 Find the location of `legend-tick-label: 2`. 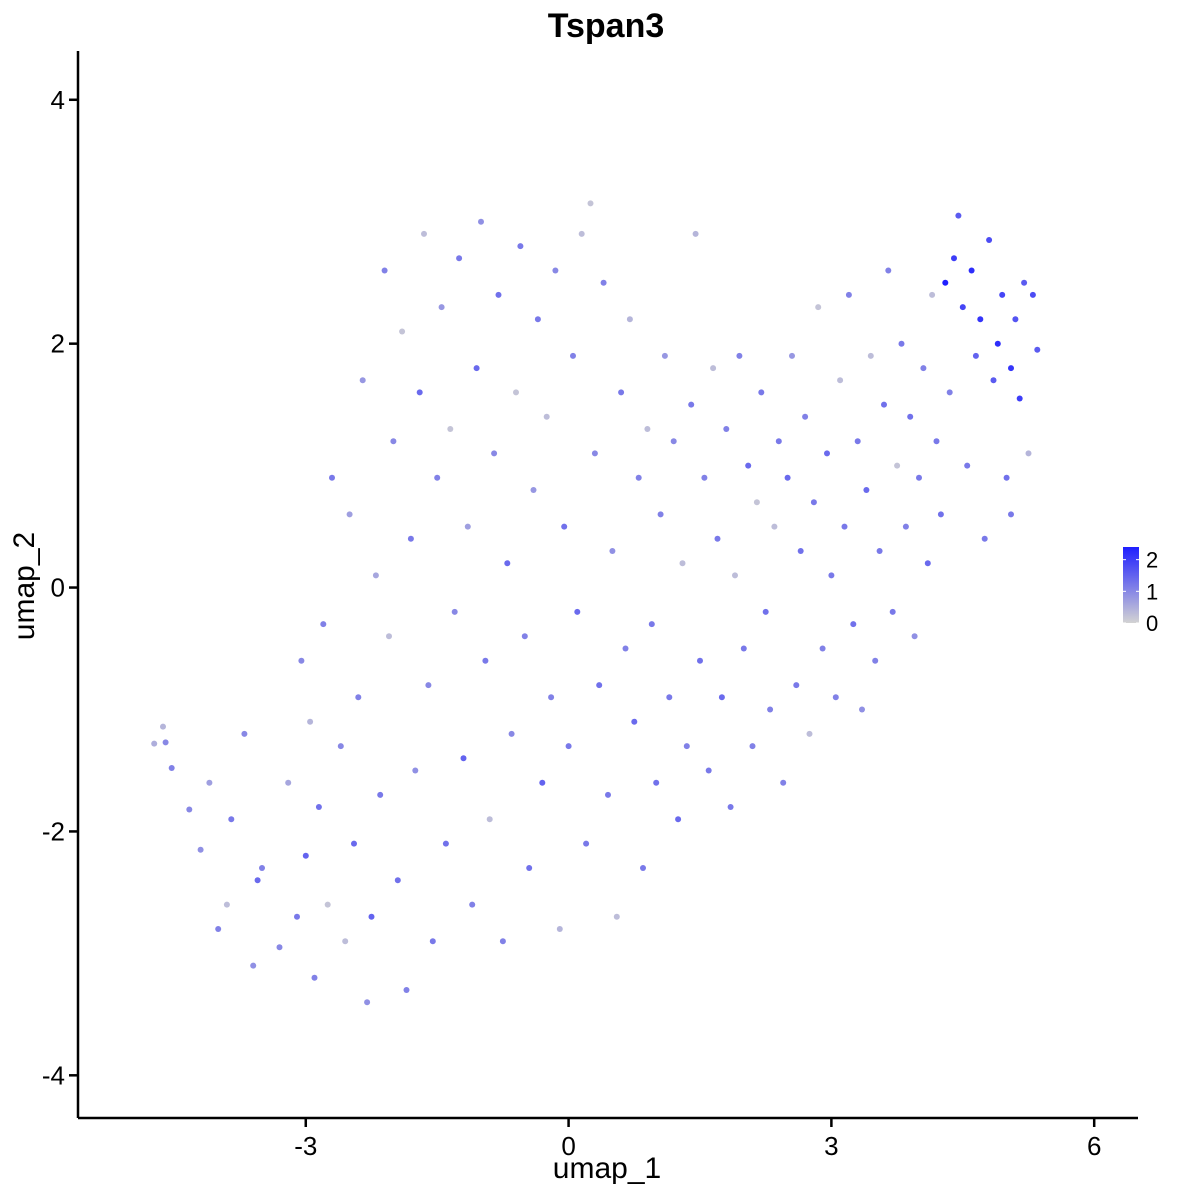

legend-tick-label: 2 is located at coordinates (1152, 560).